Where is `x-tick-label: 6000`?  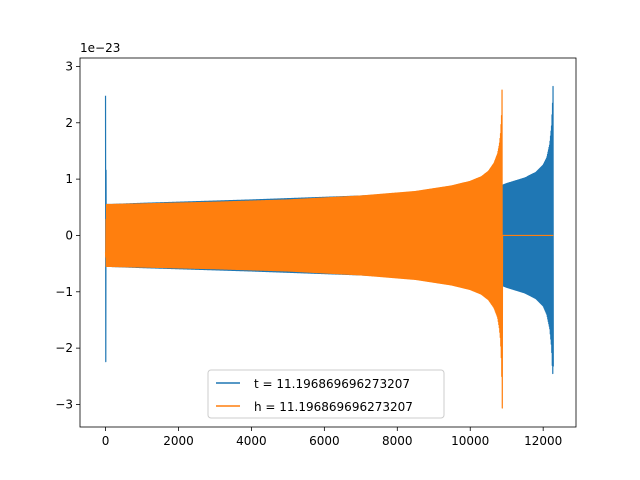 x-tick-label: 6000 is located at coordinates (324, 441).